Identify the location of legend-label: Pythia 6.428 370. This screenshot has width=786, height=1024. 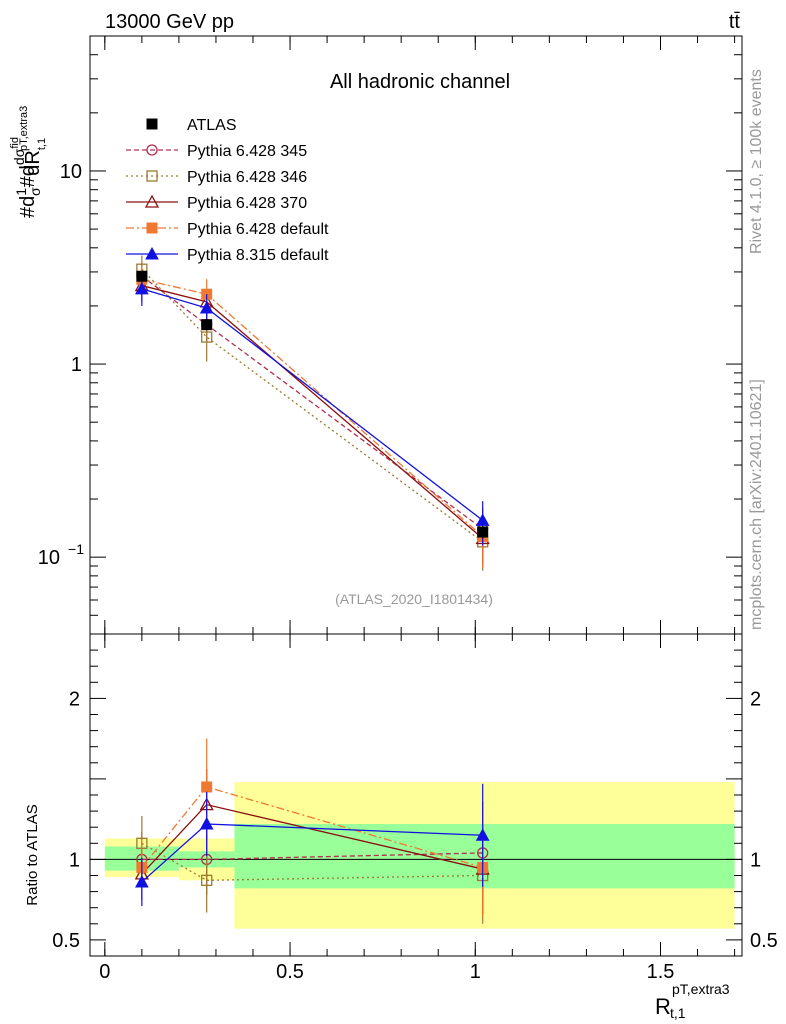
(247, 203).